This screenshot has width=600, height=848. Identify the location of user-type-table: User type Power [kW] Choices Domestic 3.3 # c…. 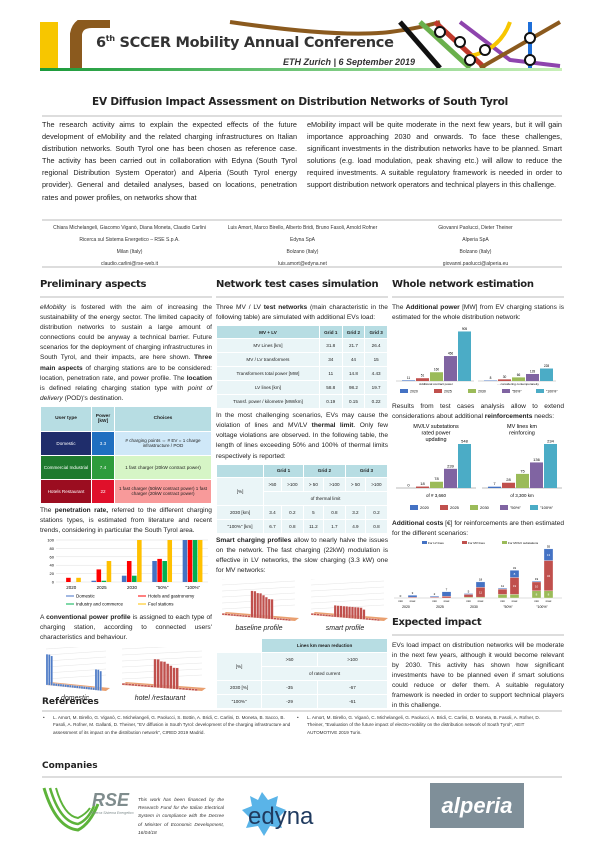
(126, 455).